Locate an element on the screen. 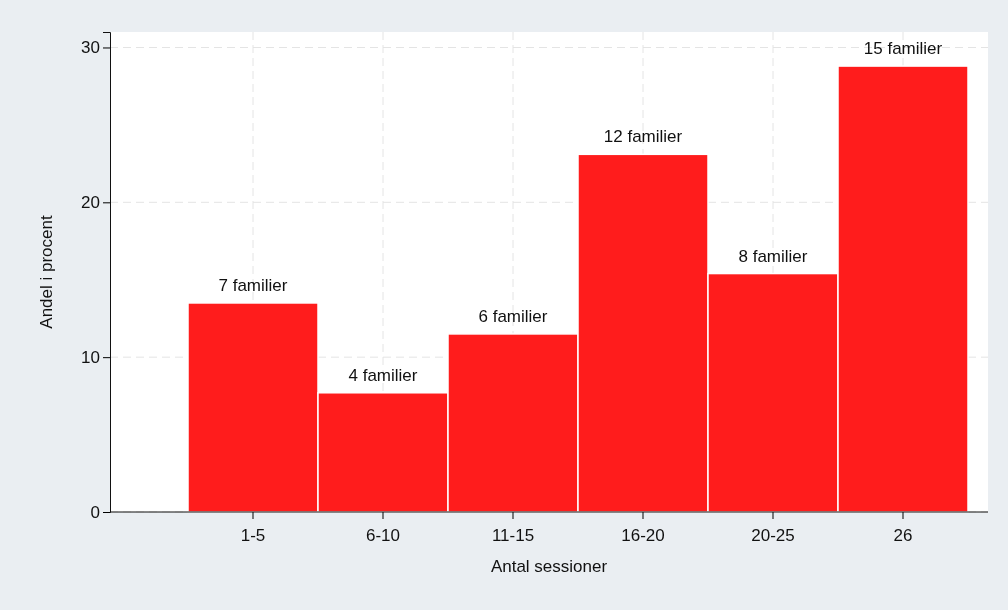 This screenshot has height=610, width=1008. annotation: 8 familier is located at coordinates (773, 256).